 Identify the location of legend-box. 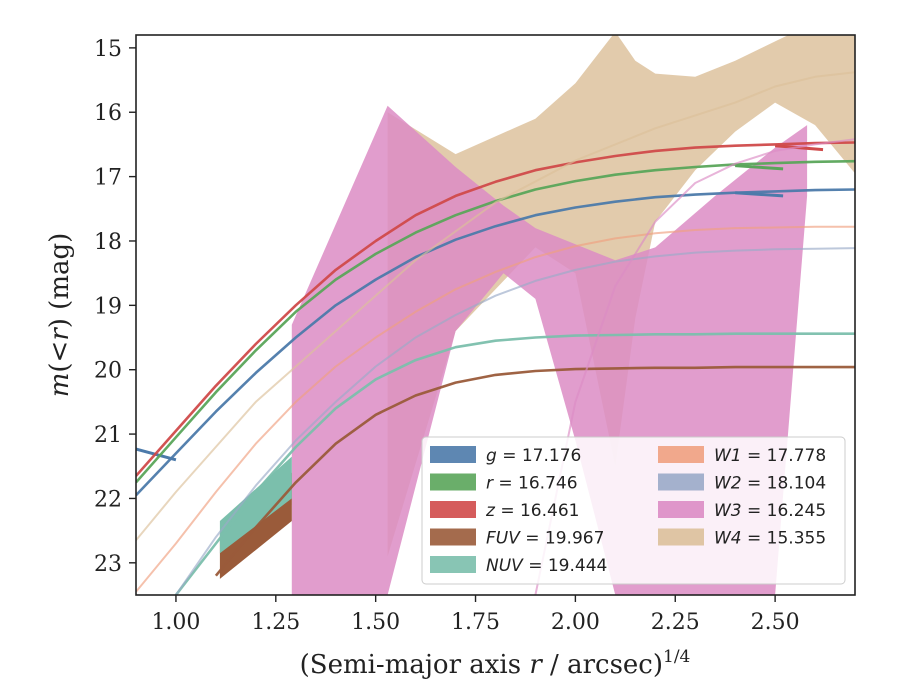
(633, 510).